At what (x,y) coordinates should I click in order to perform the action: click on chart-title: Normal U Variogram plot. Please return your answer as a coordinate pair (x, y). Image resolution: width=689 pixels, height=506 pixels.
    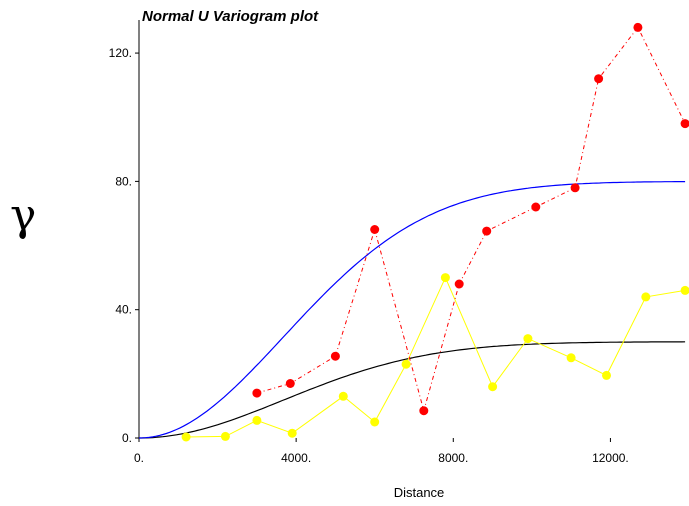
    Looking at the image, I should click on (230, 16).